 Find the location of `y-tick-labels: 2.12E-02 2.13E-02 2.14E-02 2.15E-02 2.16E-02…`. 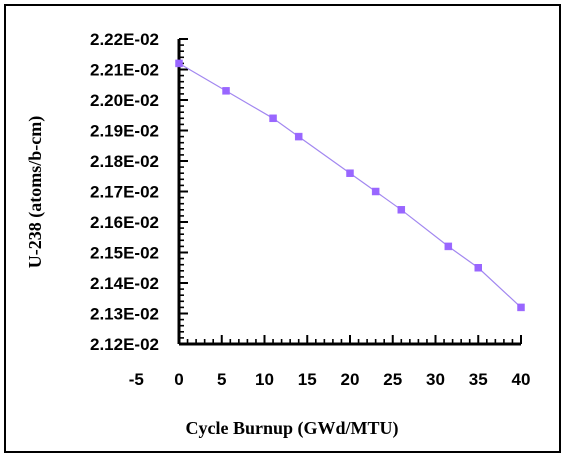

y-tick-labels: 2.12E-02 2.13E-02 2.14E-02 2.15E-02 2.16E-02… is located at coordinates (124, 192).